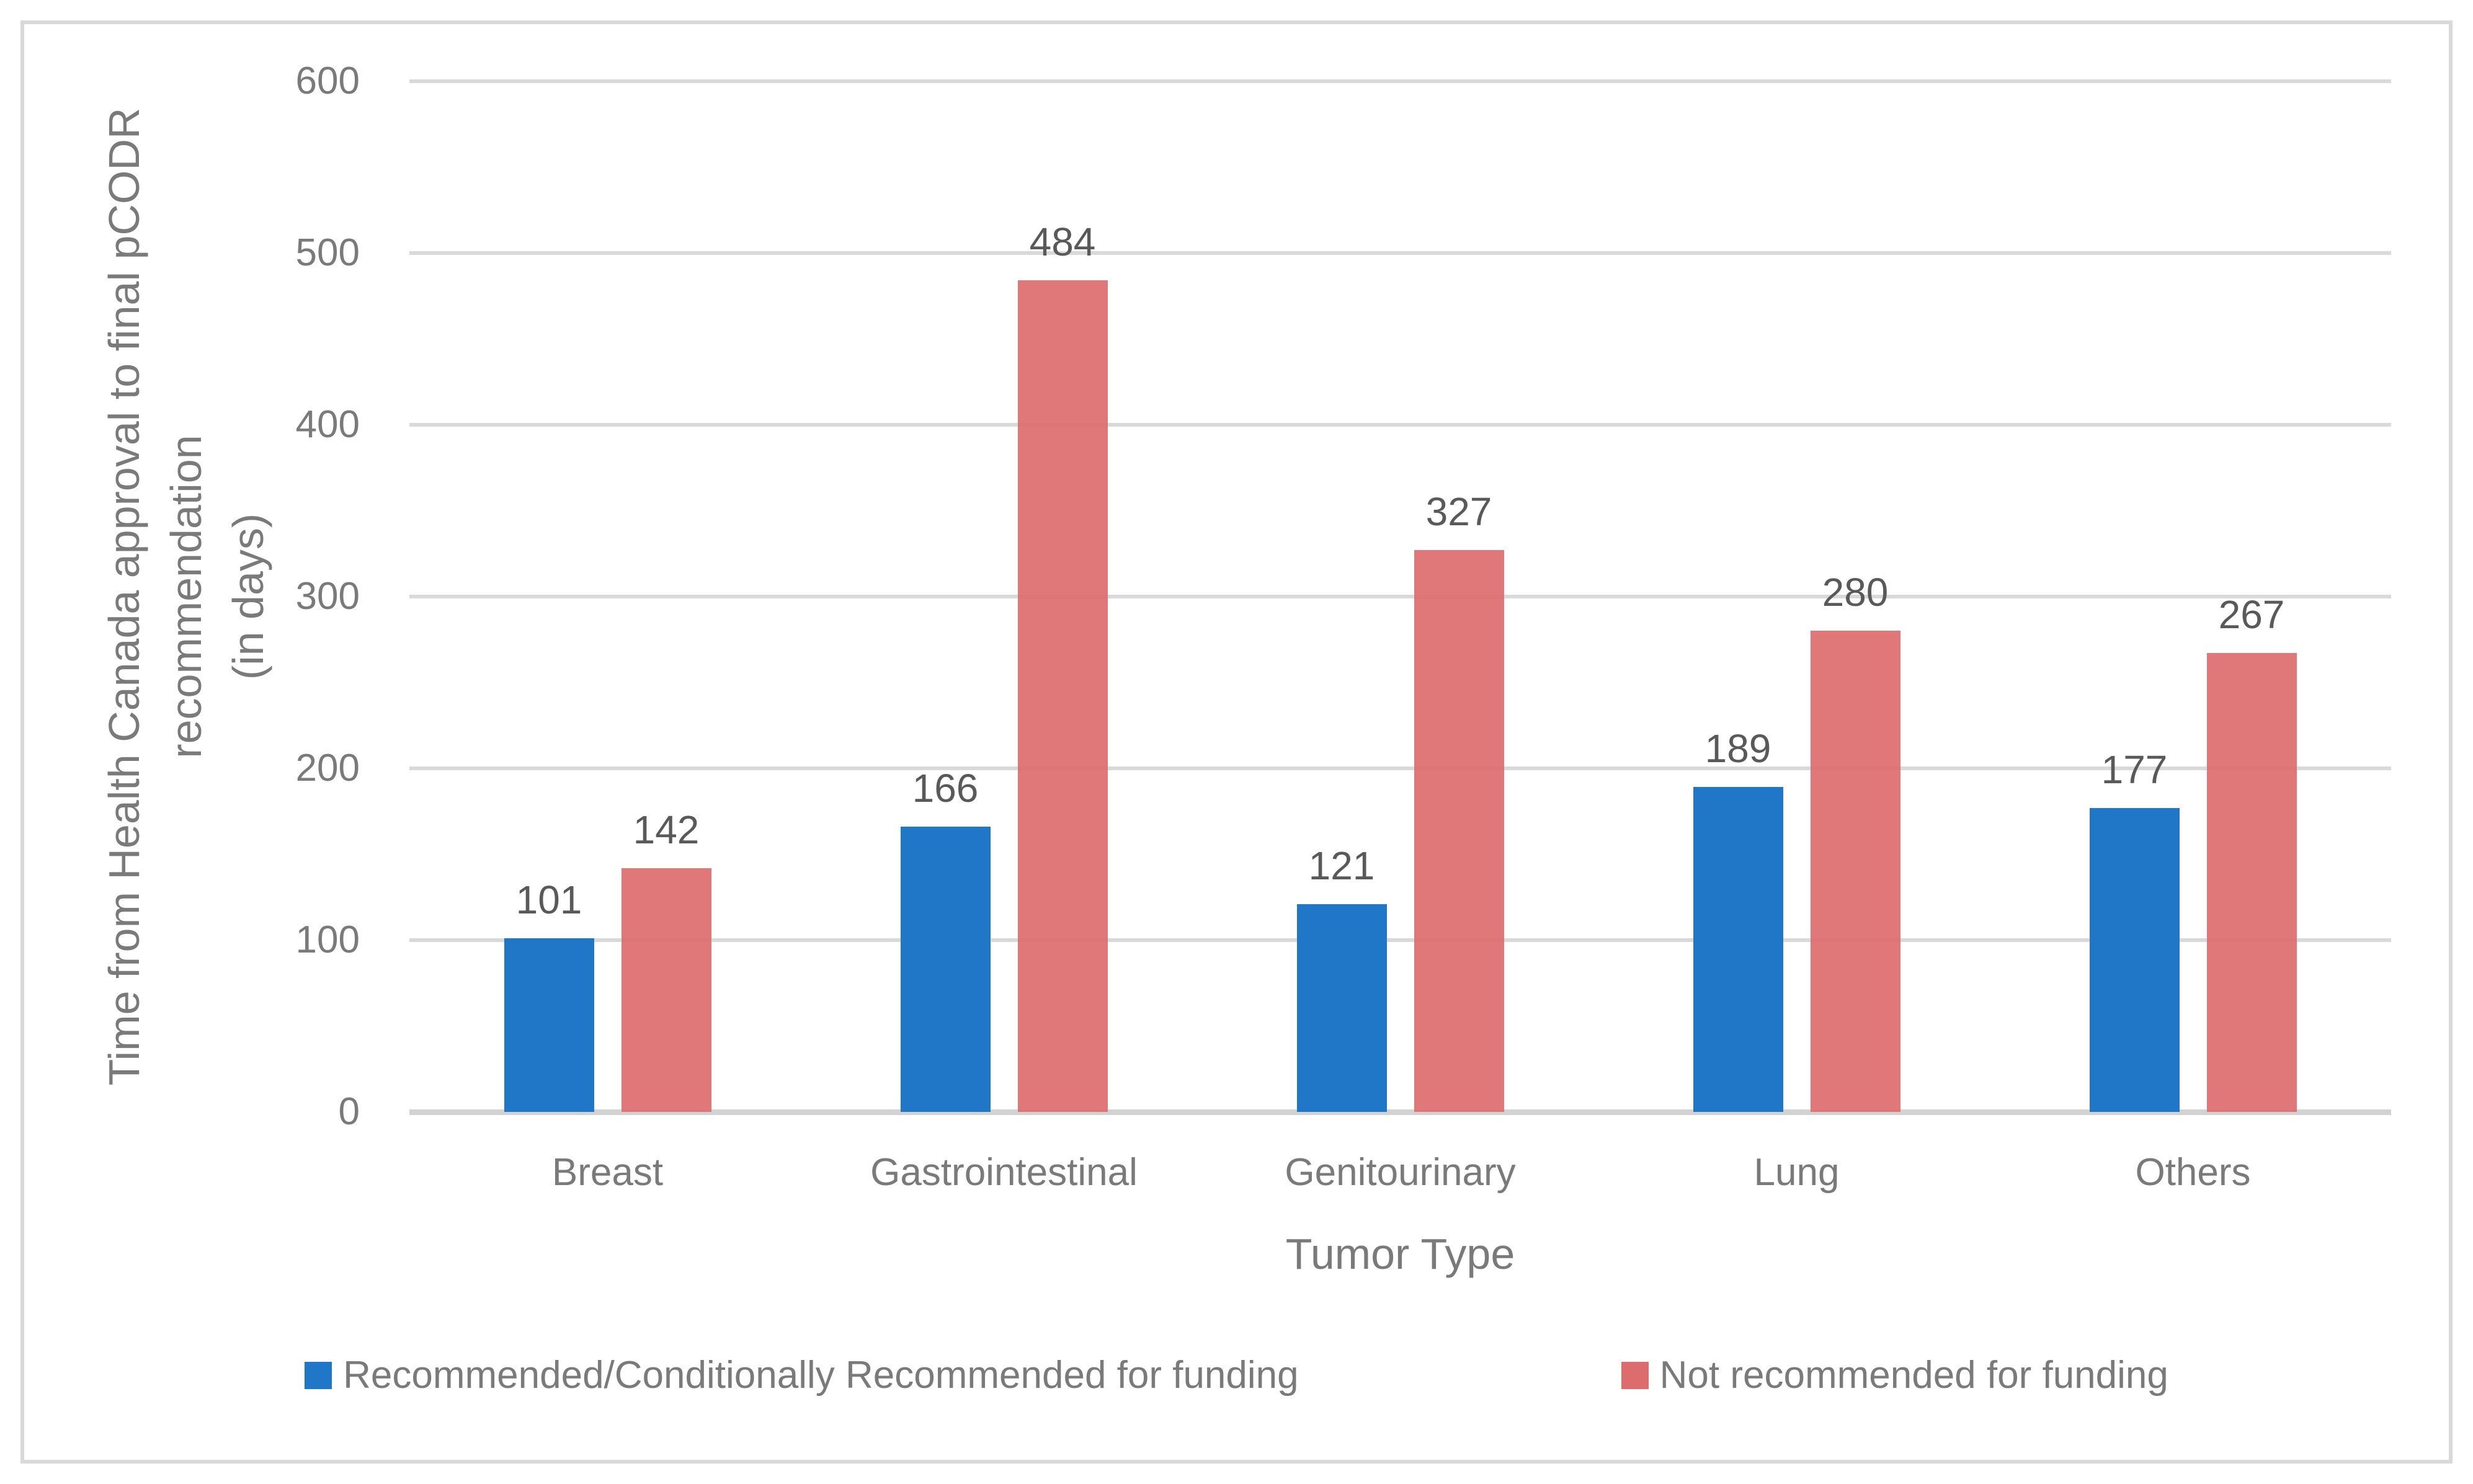  I want to click on y-tick-label-400: 400, so click(327, 424).